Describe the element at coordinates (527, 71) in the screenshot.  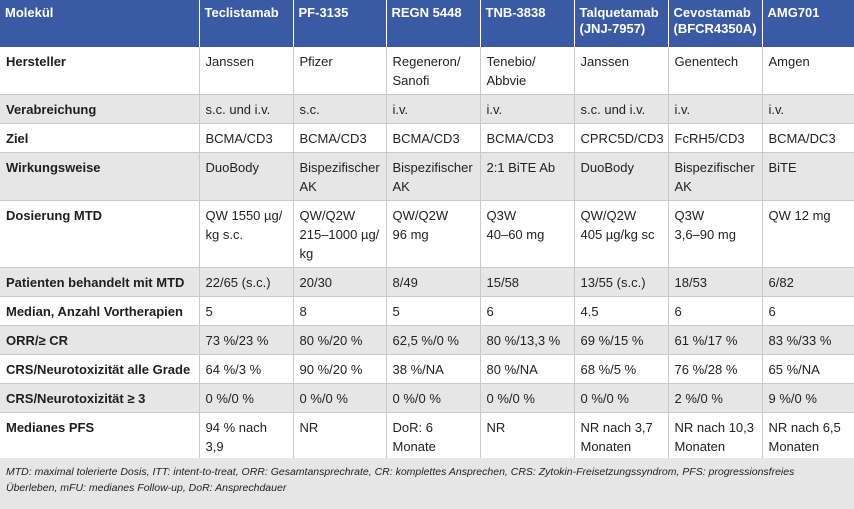
I see `table-cell: Tenebio/ Abbvie` at that location.